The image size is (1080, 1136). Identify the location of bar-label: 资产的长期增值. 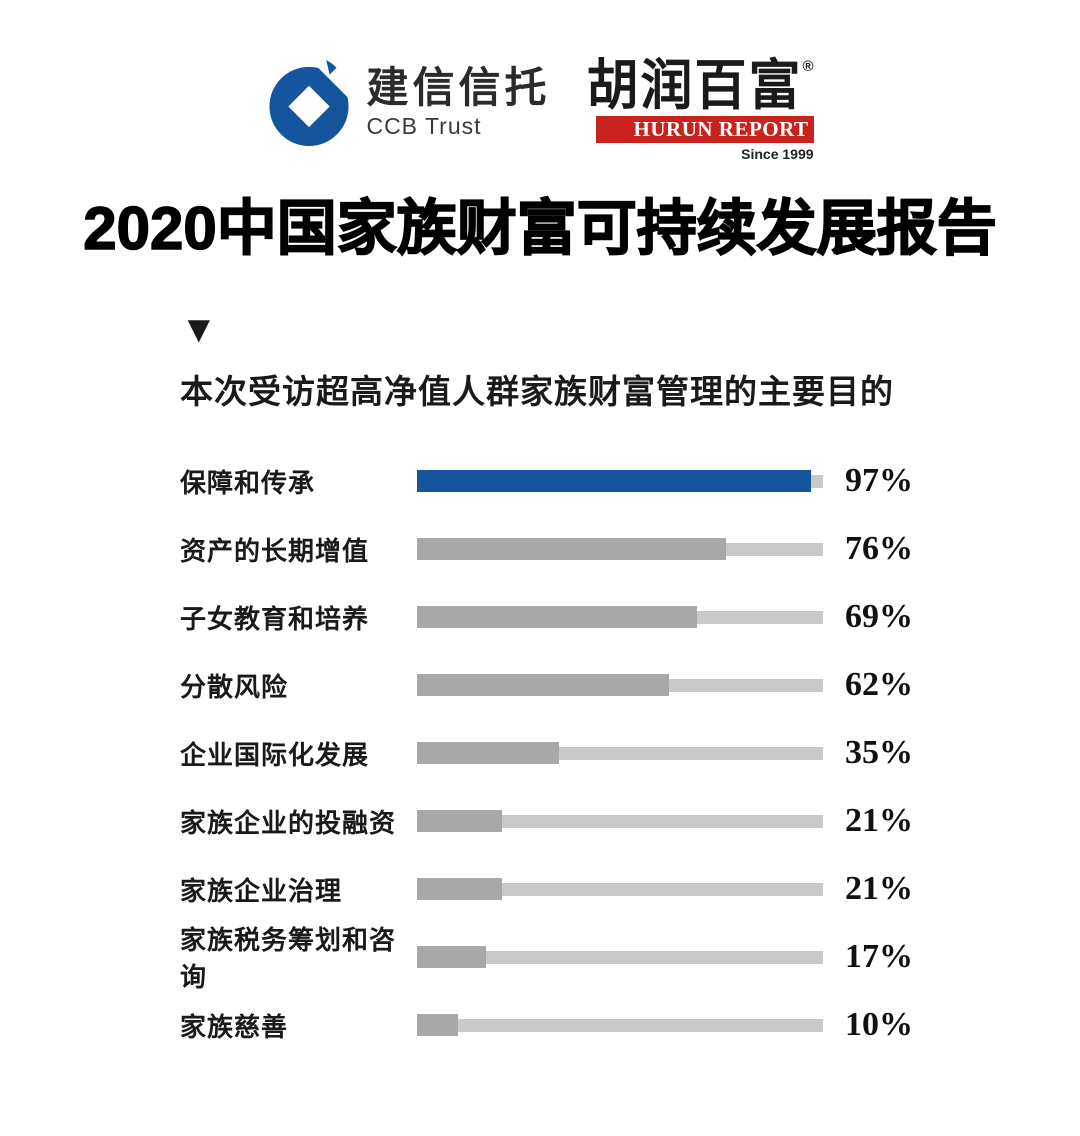
(275, 550).